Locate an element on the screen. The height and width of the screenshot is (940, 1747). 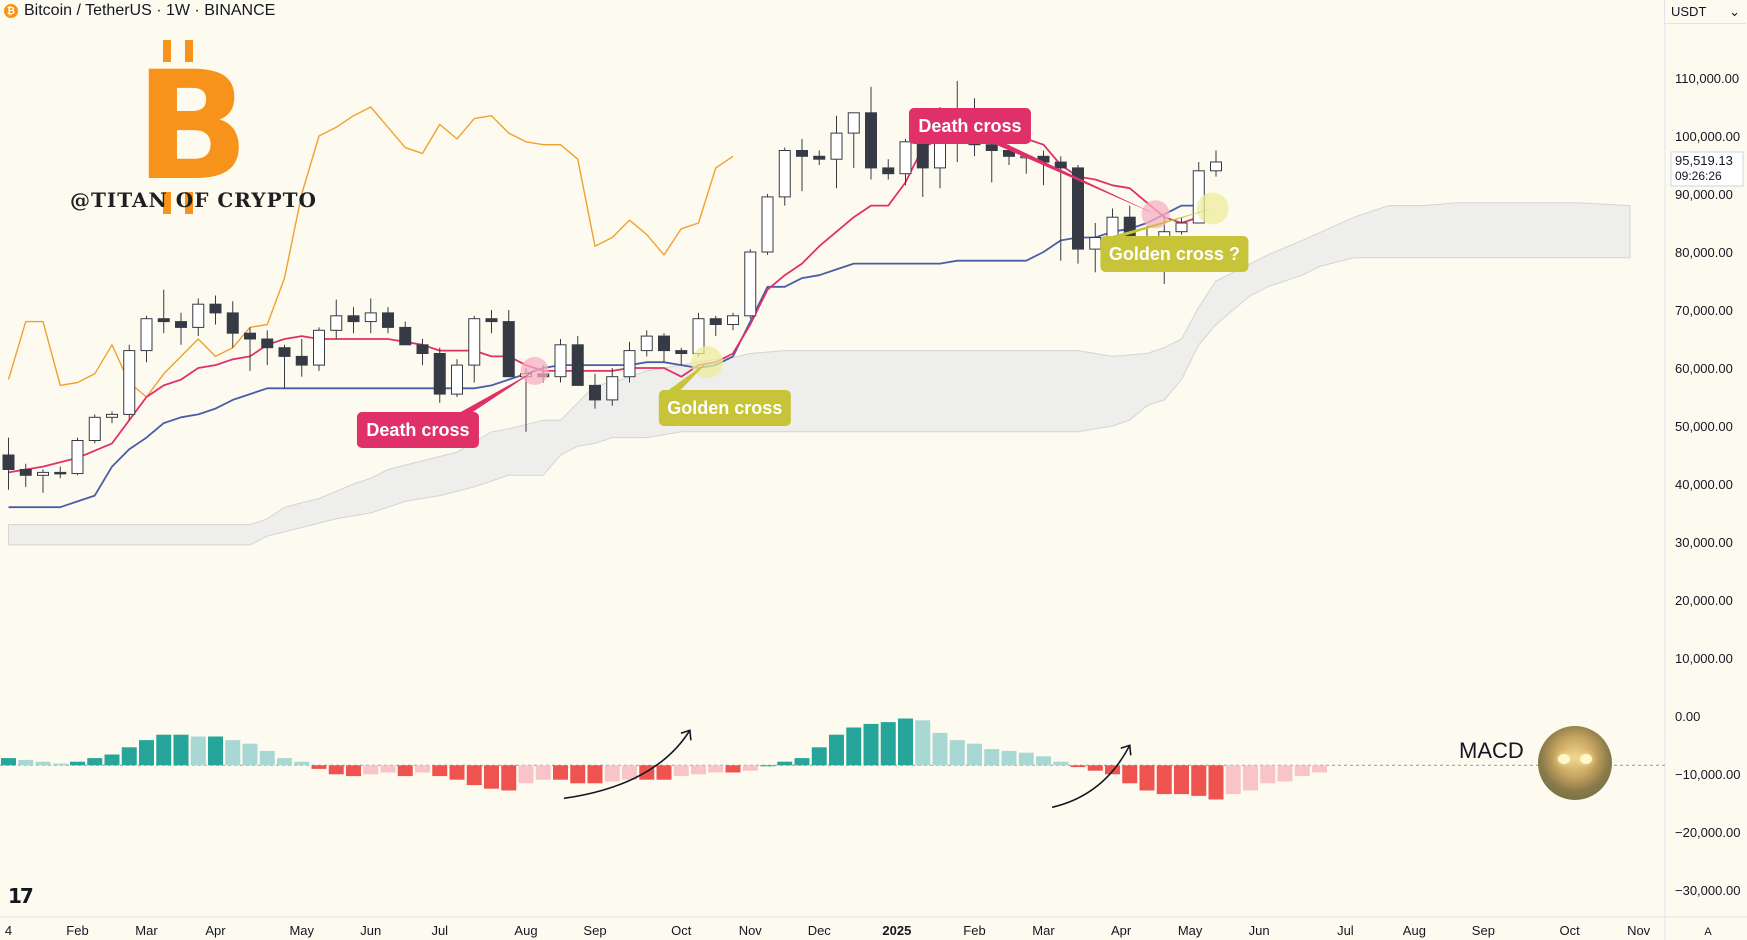
time-axis-tick-label: Nov is located at coordinates (1639, 930).